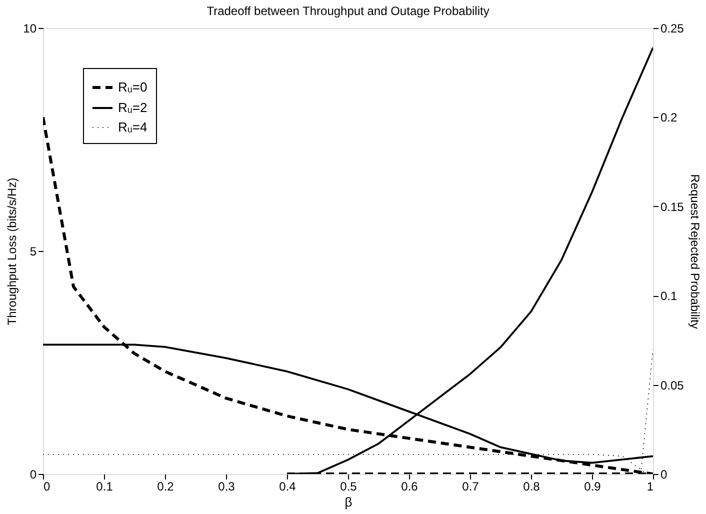  What do you see at coordinates (133, 107) in the screenshot?
I see `legend-label: Rᵤ=2` at bounding box center [133, 107].